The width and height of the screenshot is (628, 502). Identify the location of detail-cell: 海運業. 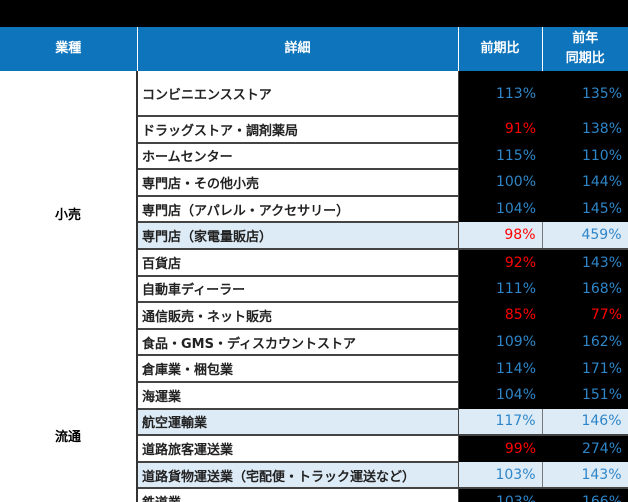
(298, 395).